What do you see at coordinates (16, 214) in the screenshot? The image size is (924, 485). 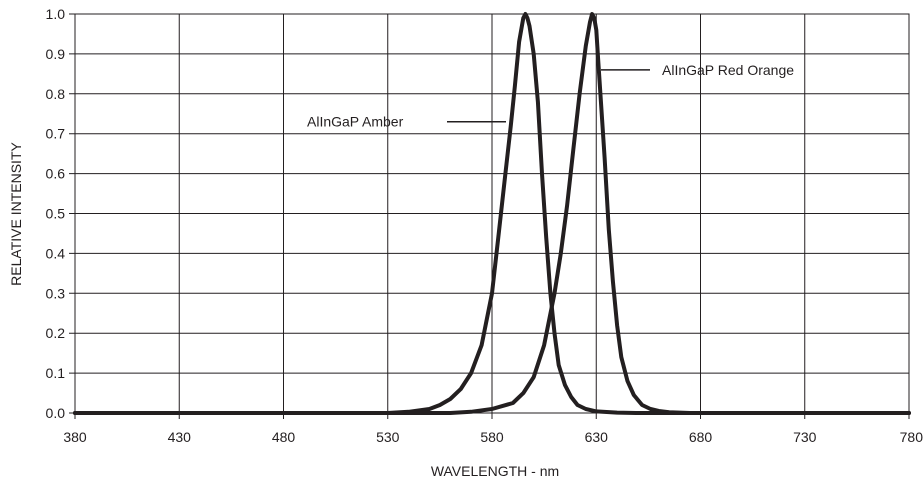 I see `y-axis-title: RELATIVE INTENSITY` at bounding box center [16, 214].